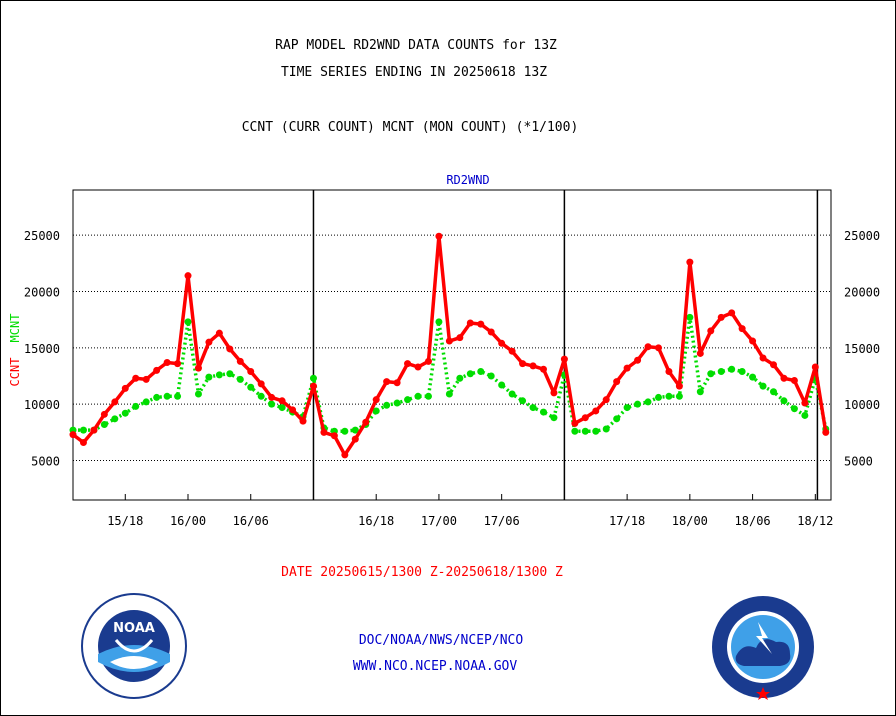 The height and width of the screenshot is (716, 896). Describe the element at coordinates (414, 72) in the screenshot. I see `header-line-2: TIME SERIES ENDING IN 20250618 13Z` at that location.